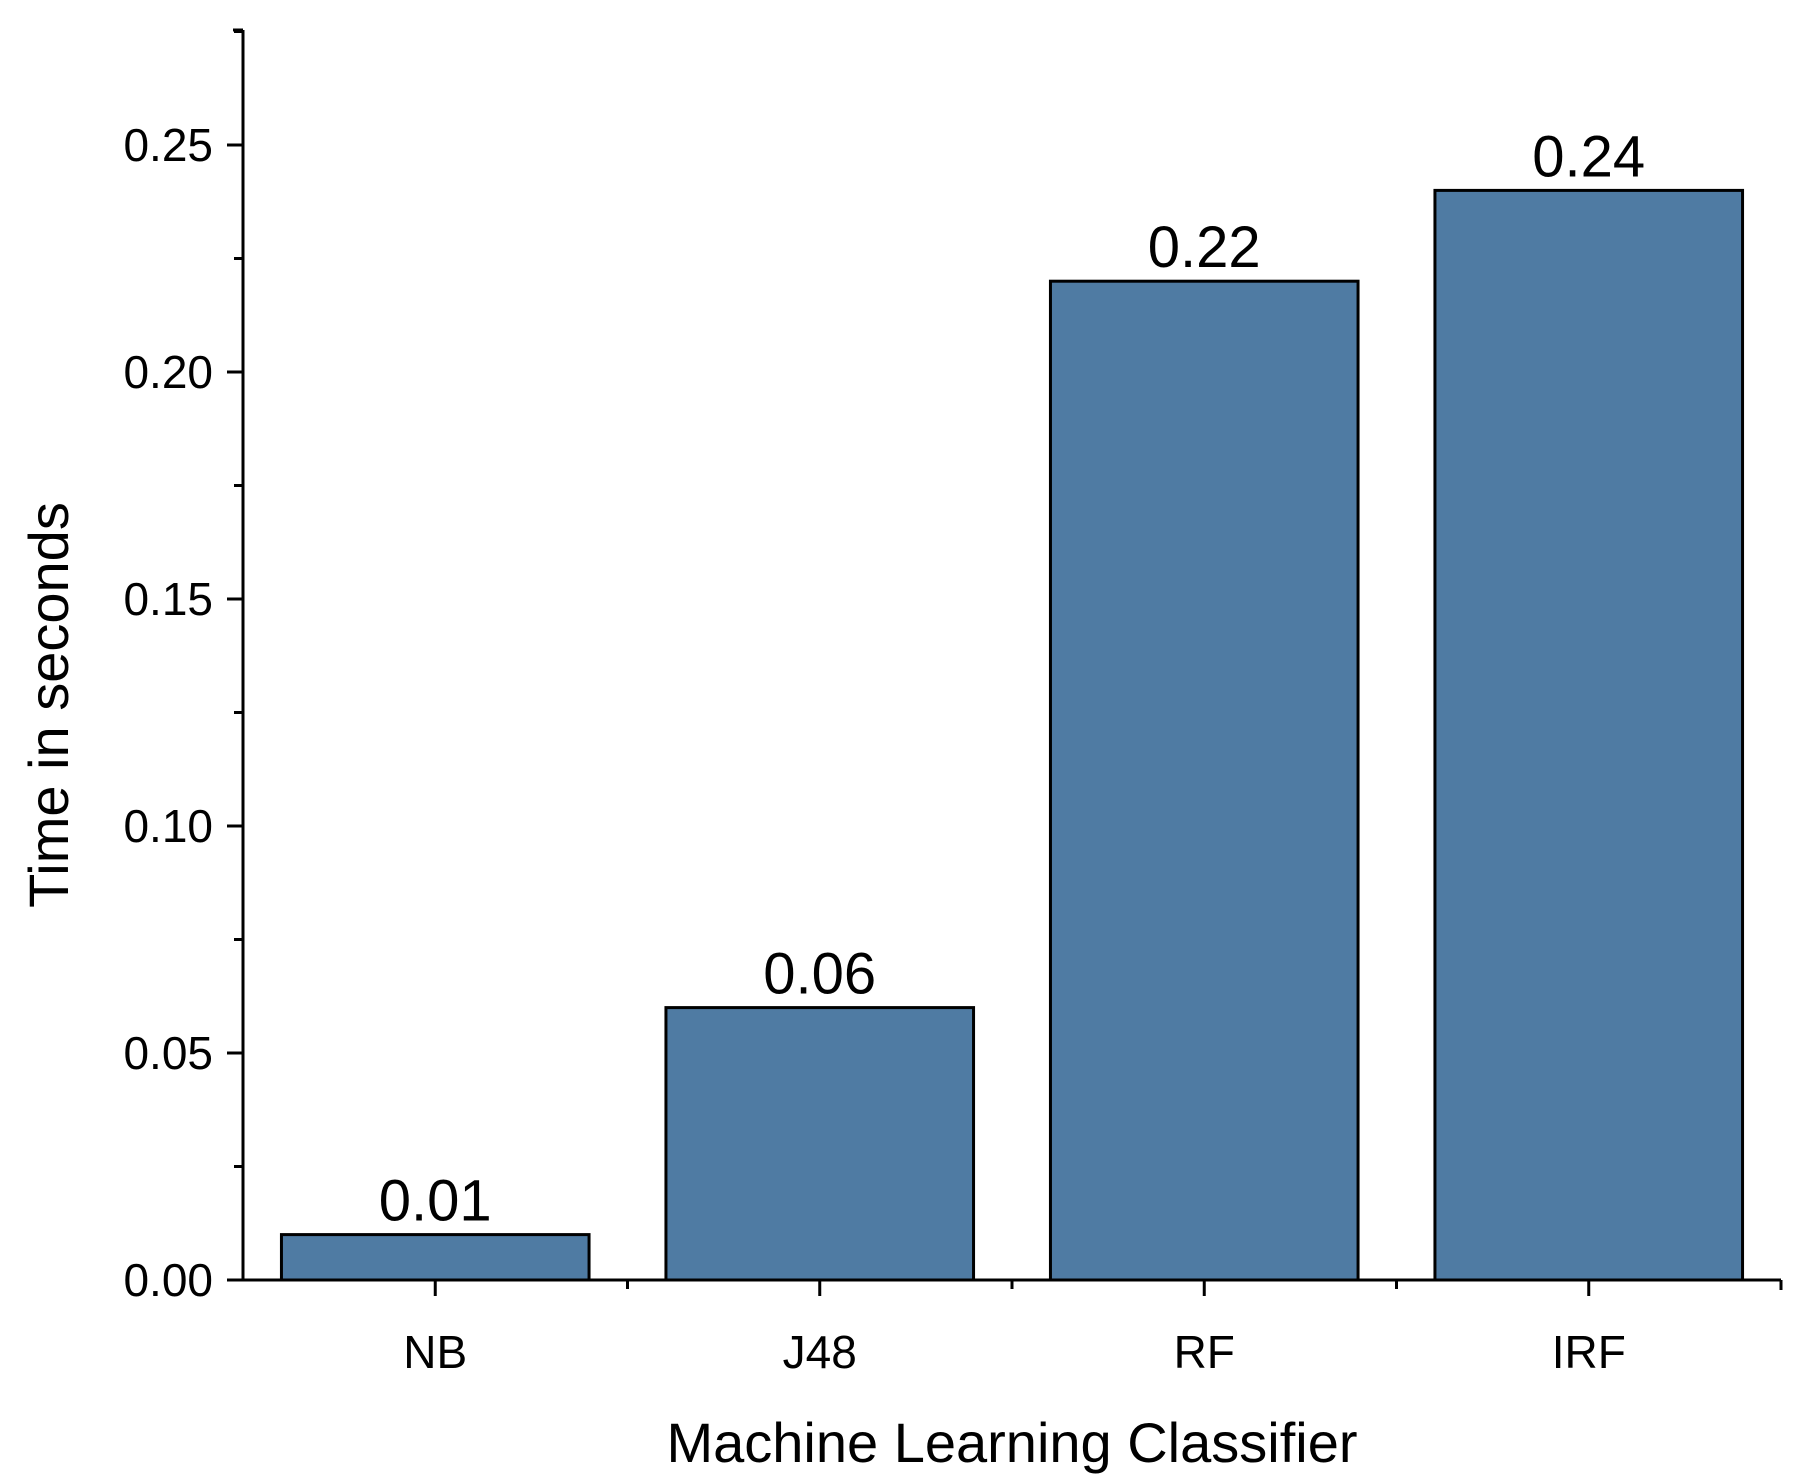 This screenshot has width=1807, height=1482. I want to click on value-label-j48: 0.06, so click(819, 974).